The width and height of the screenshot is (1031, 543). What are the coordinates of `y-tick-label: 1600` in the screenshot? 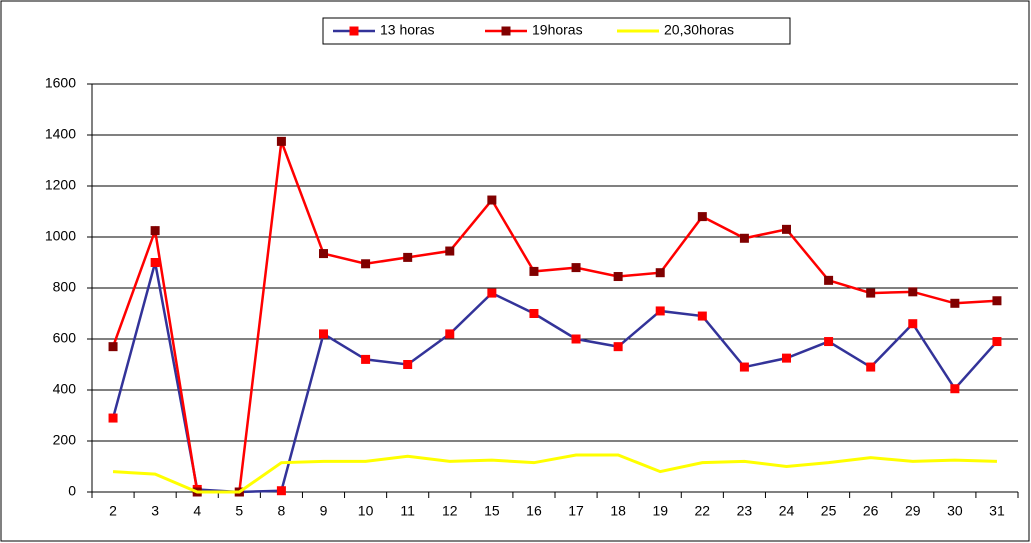 It's located at (60, 83).